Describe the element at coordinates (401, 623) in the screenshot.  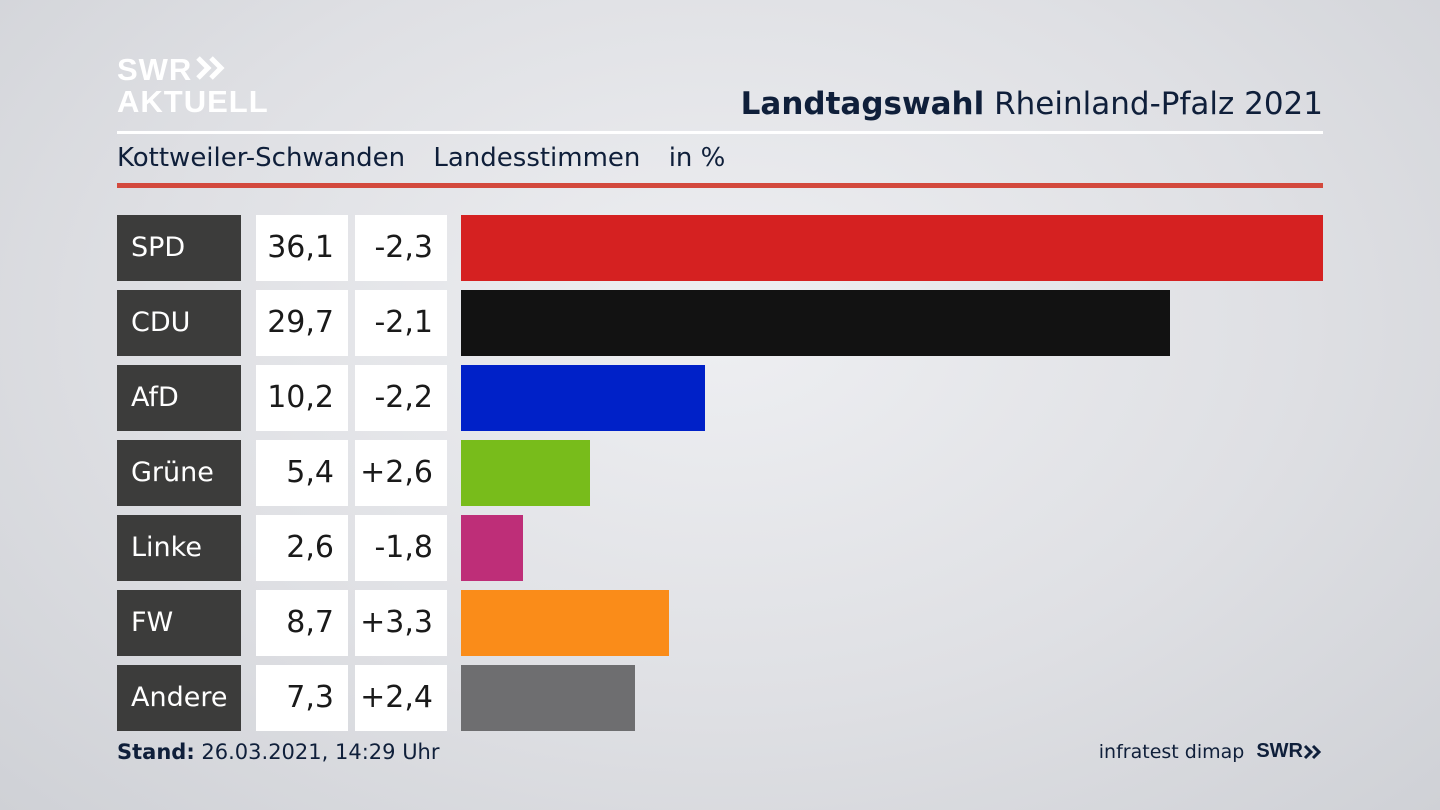
I see `change-value: +3,3` at that location.